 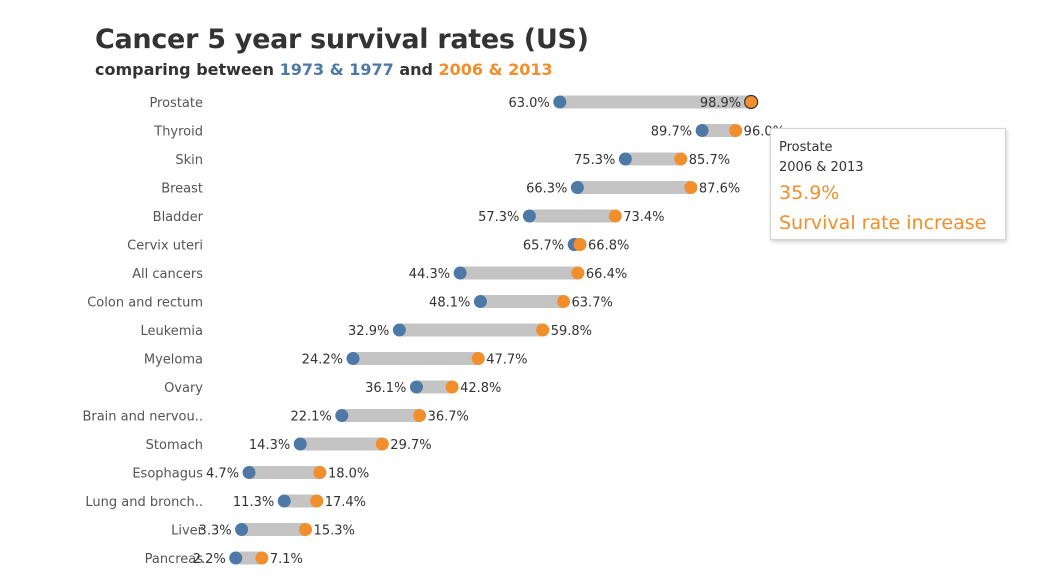 What do you see at coordinates (322, 360) in the screenshot?
I see `value-label-start: 24.2%` at bounding box center [322, 360].